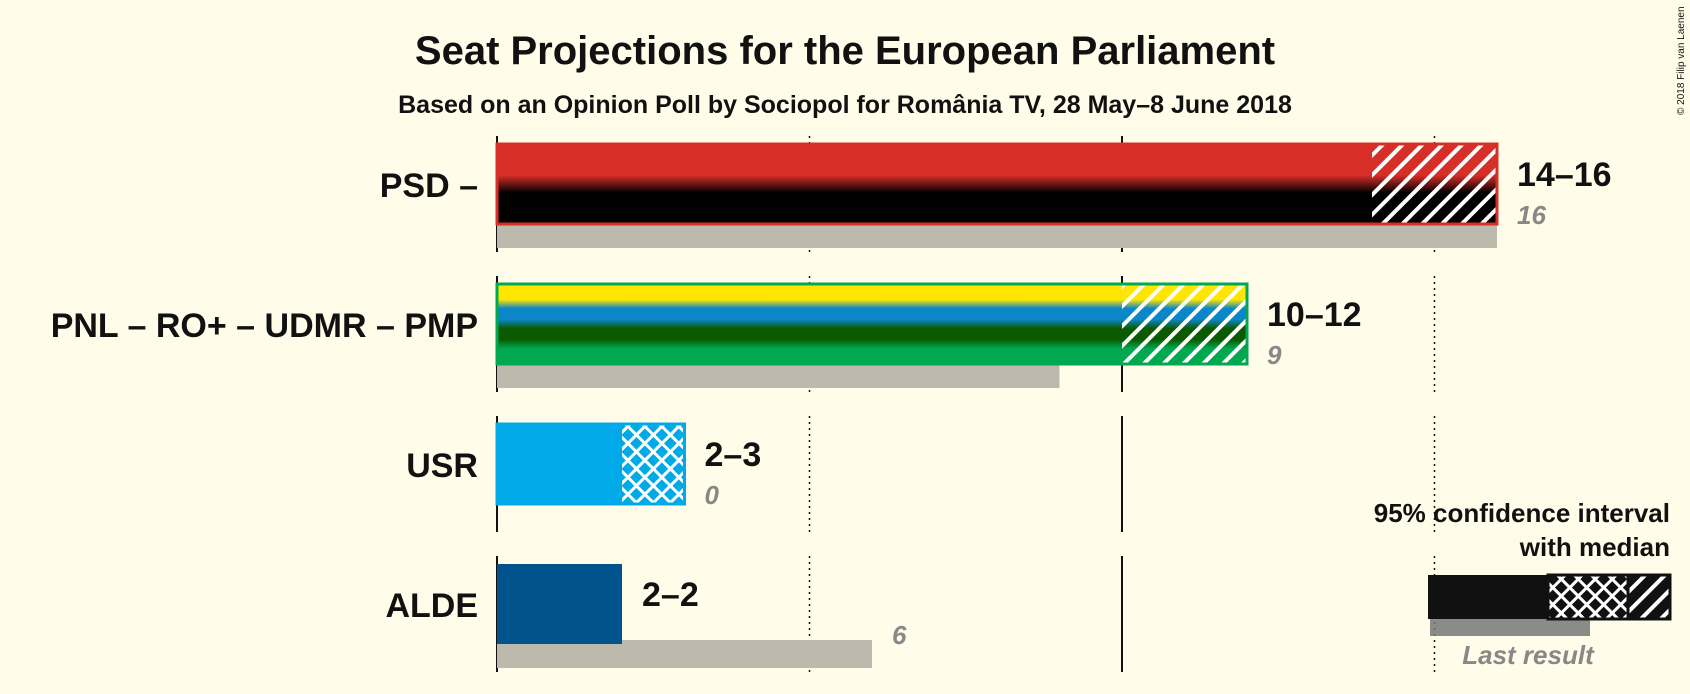 The image size is (1690, 694). I want to click on last-result-label: 0, so click(712, 495).